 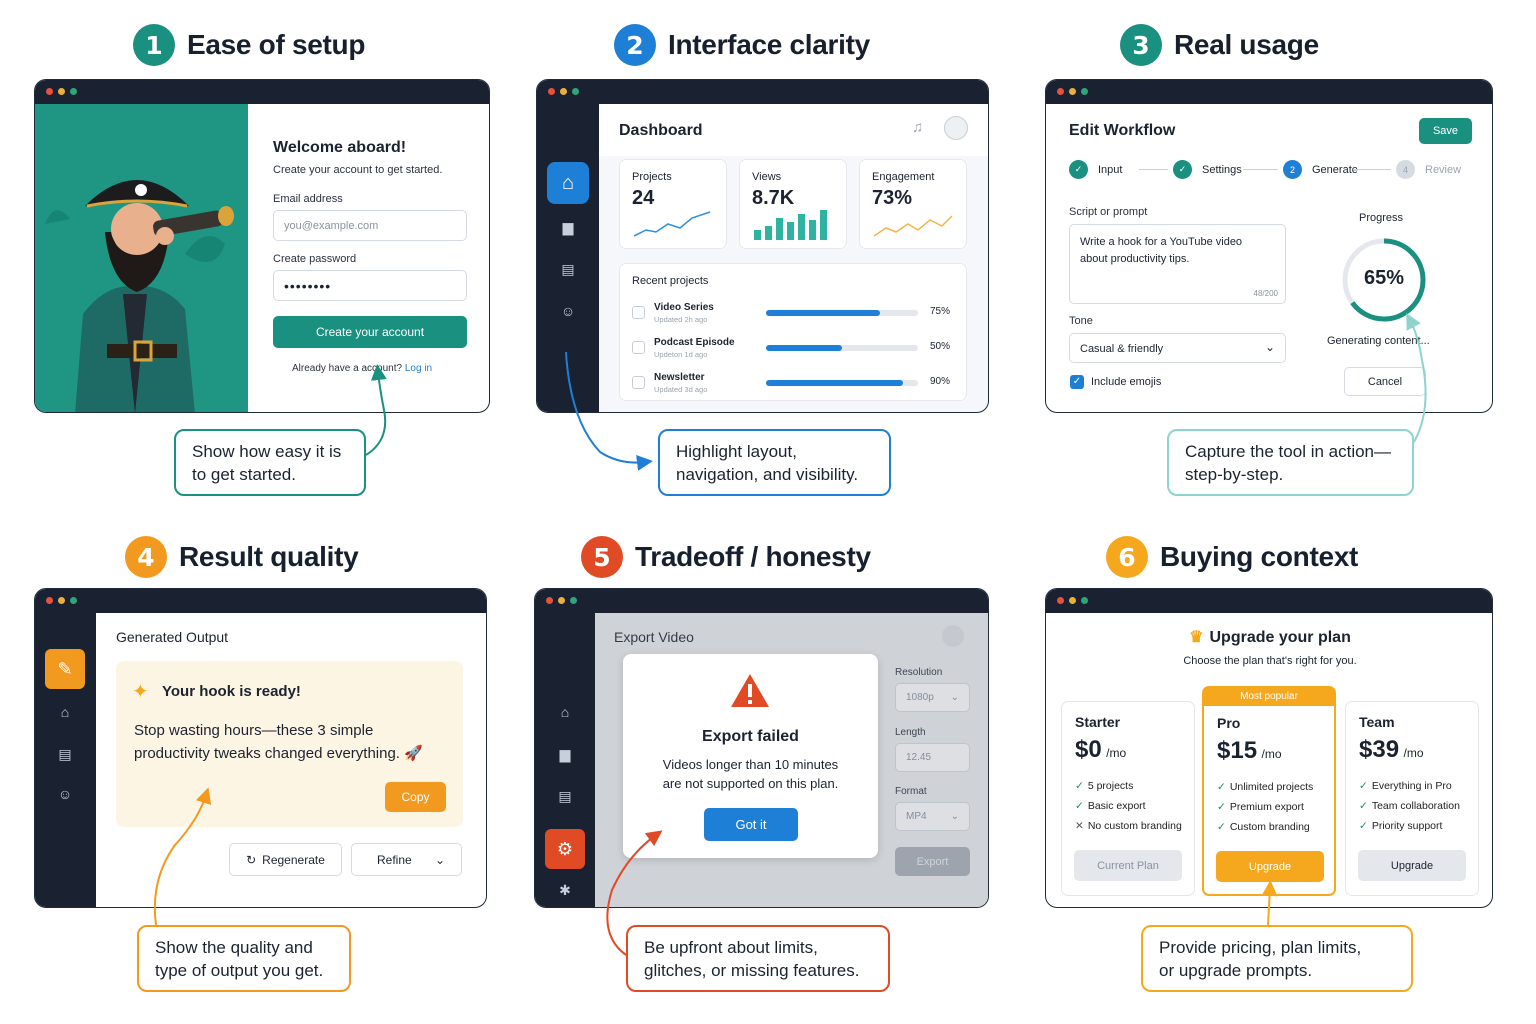 What do you see at coordinates (918, 127) in the screenshot?
I see `bell-icon: ♫` at bounding box center [918, 127].